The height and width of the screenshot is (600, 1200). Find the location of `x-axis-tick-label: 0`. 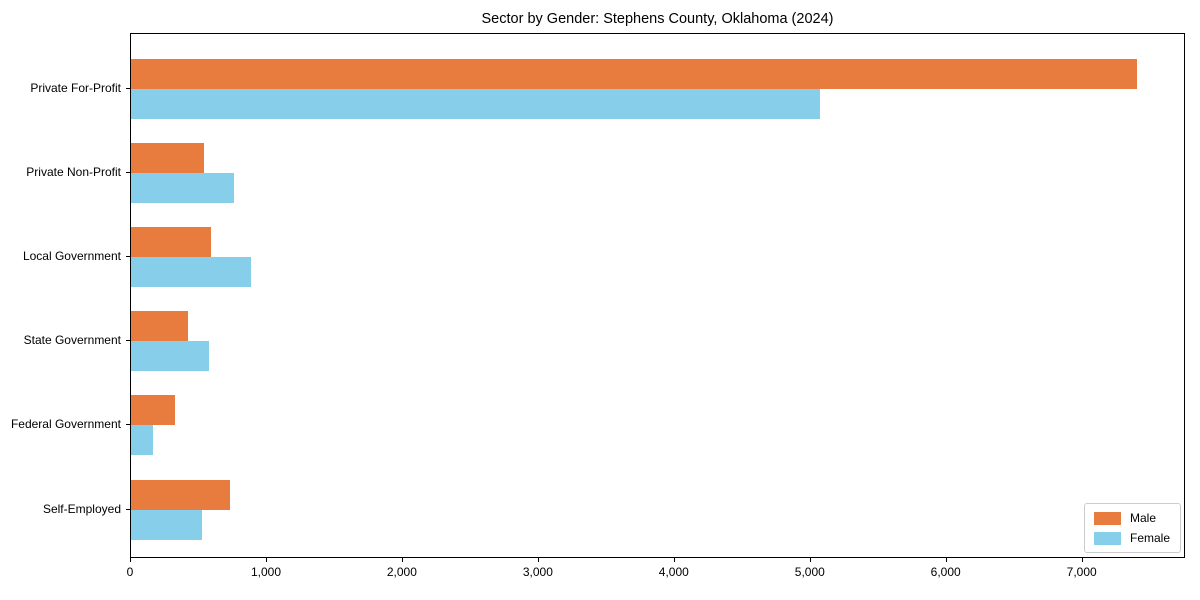

x-axis-tick-label: 0 is located at coordinates (130, 572).